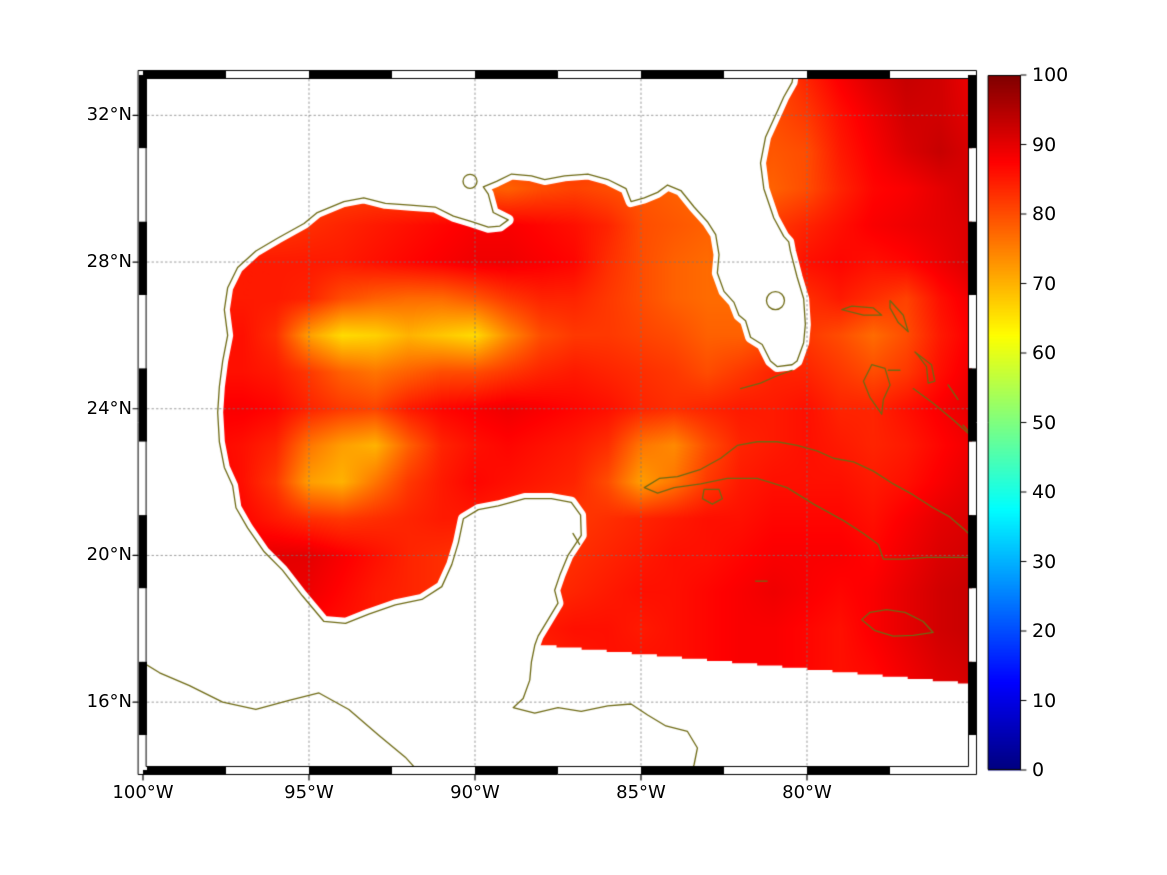 This screenshot has width=1167, height=875. I want to click on y-axis-tick-label: 20°N, so click(109, 555).